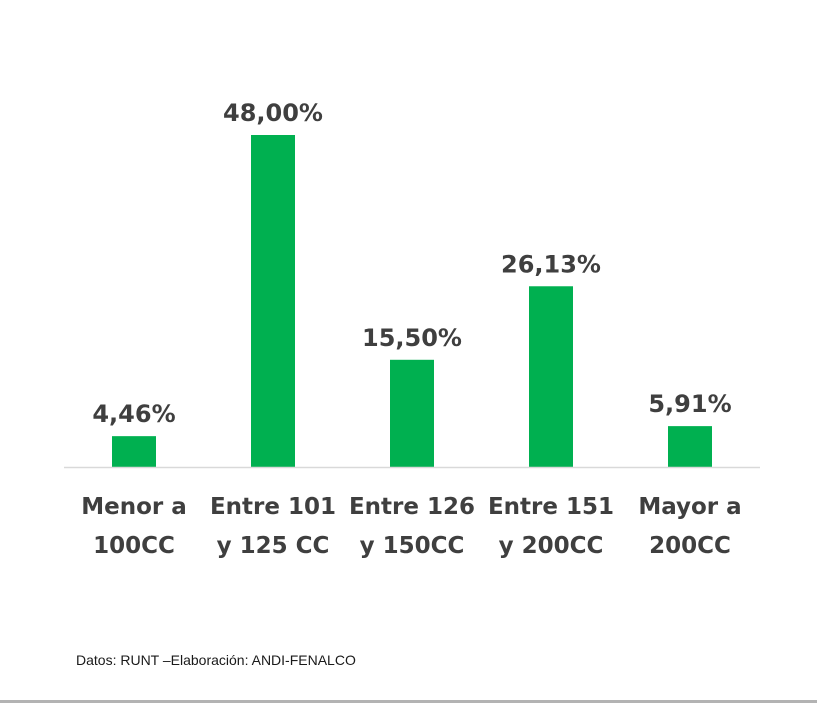 Image resolution: width=817 pixels, height=704 pixels. I want to click on category-label-3-line-1: Entre 126, so click(412, 507).